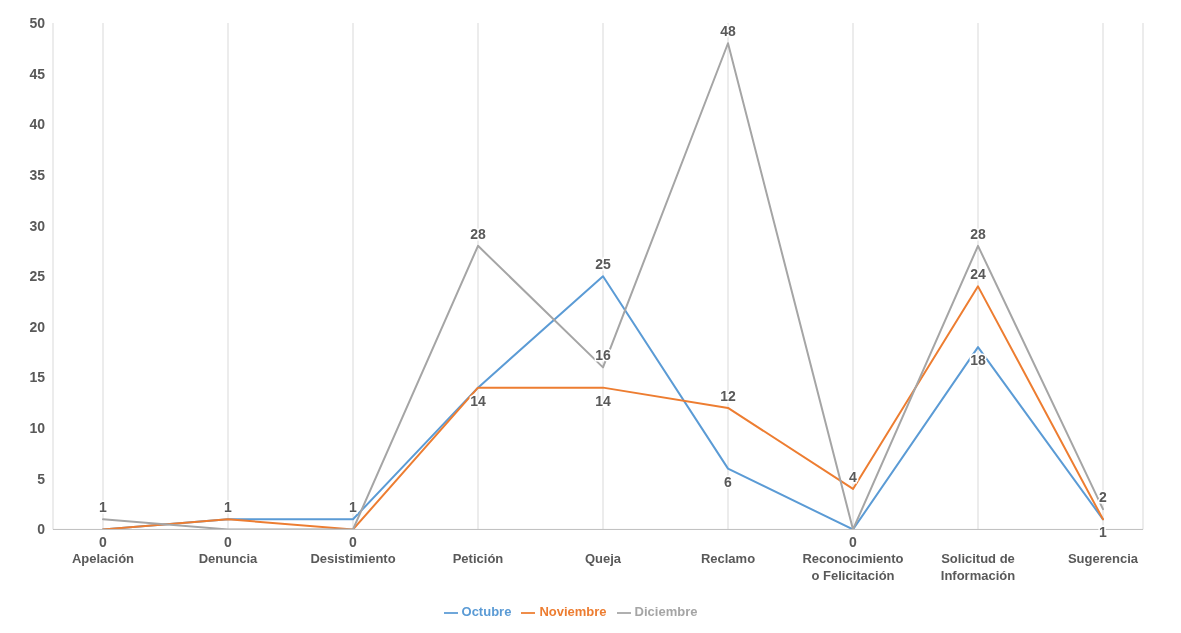  Describe the element at coordinates (228, 559) in the screenshot. I see `x-tick-label: Denuncia` at that location.